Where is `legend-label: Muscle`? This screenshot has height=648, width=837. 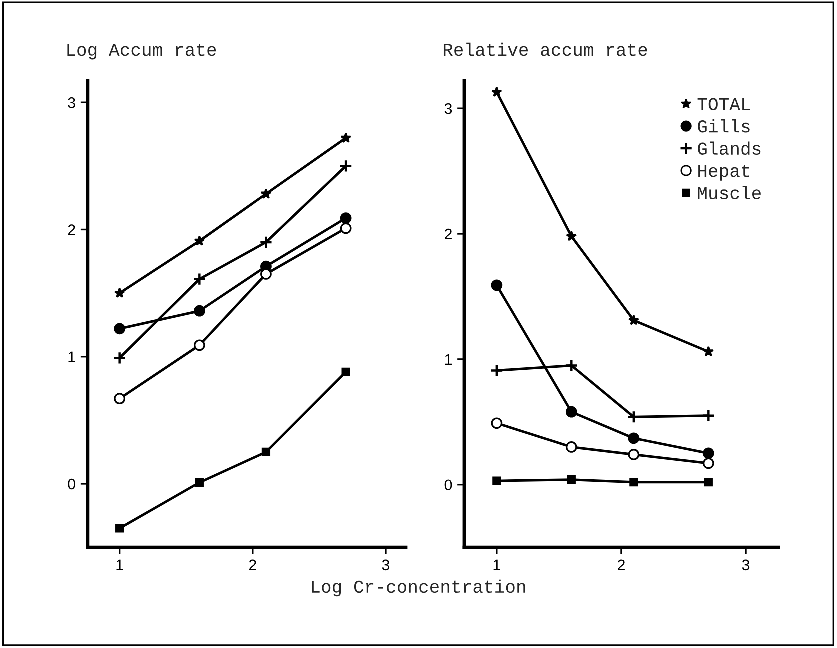 legend-label: Muscle is located at coordinates (729, 193).